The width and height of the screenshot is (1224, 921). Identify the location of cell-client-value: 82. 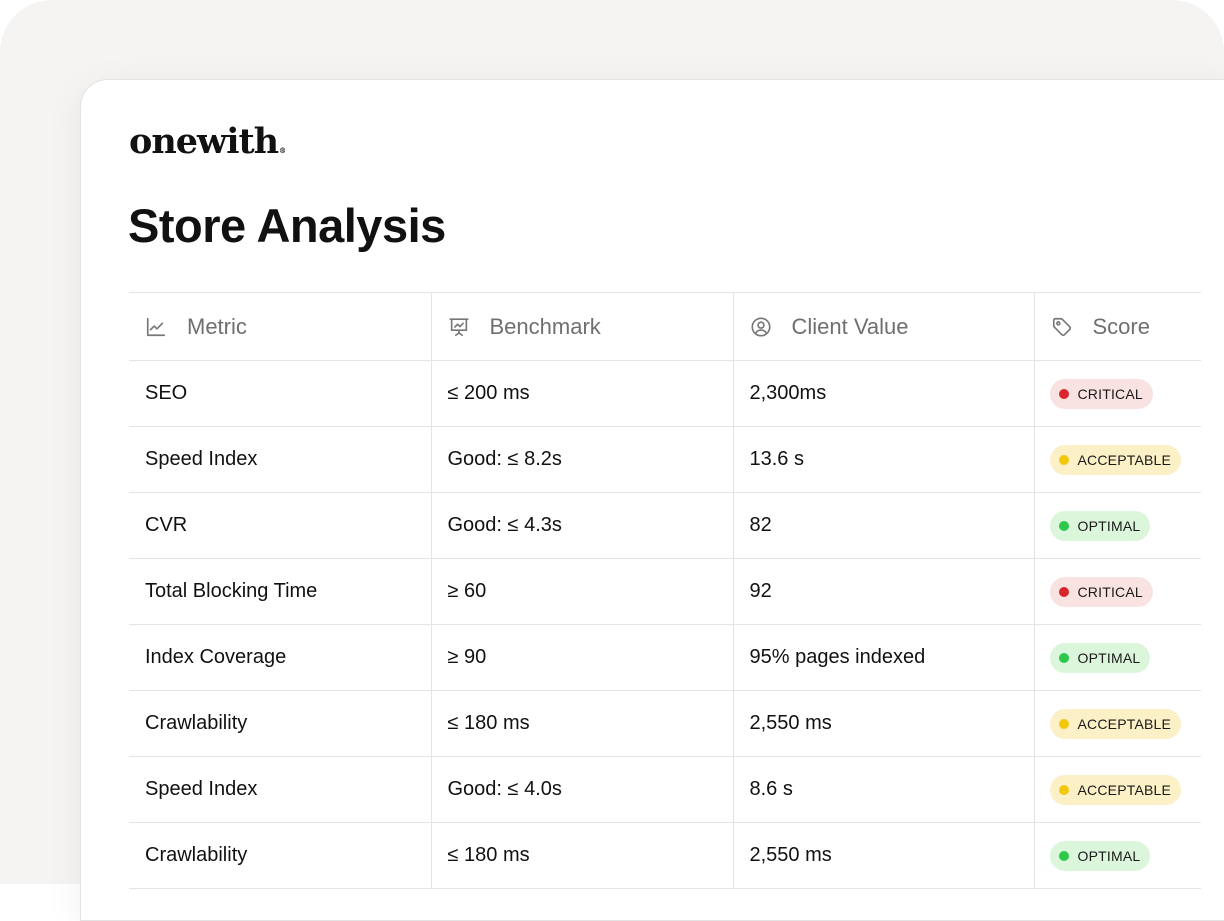
(883, 525).